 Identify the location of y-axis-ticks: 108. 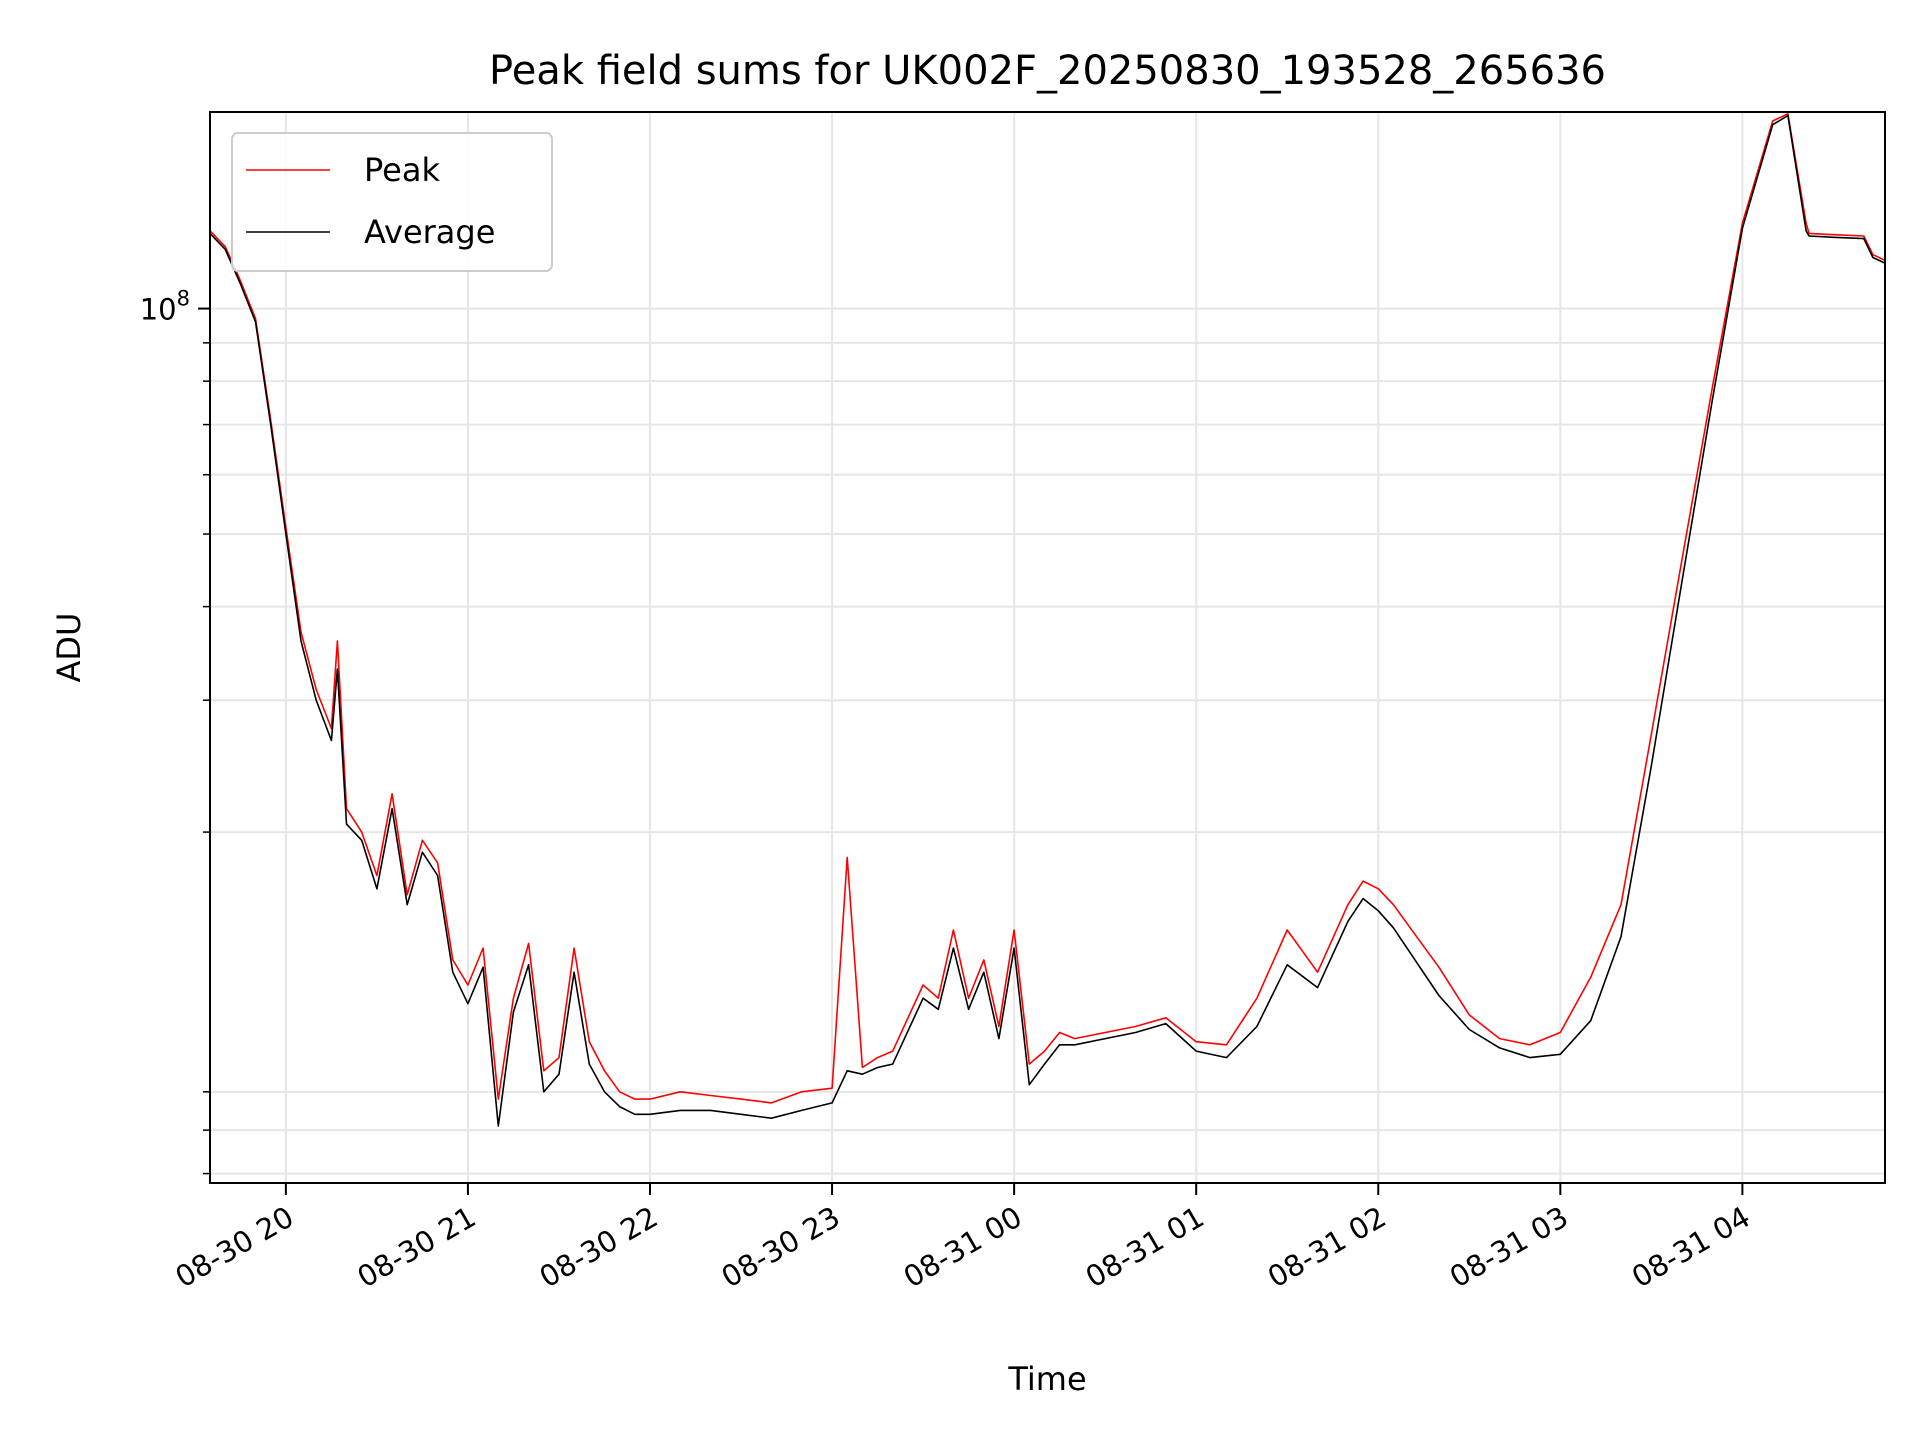
(175, 731).